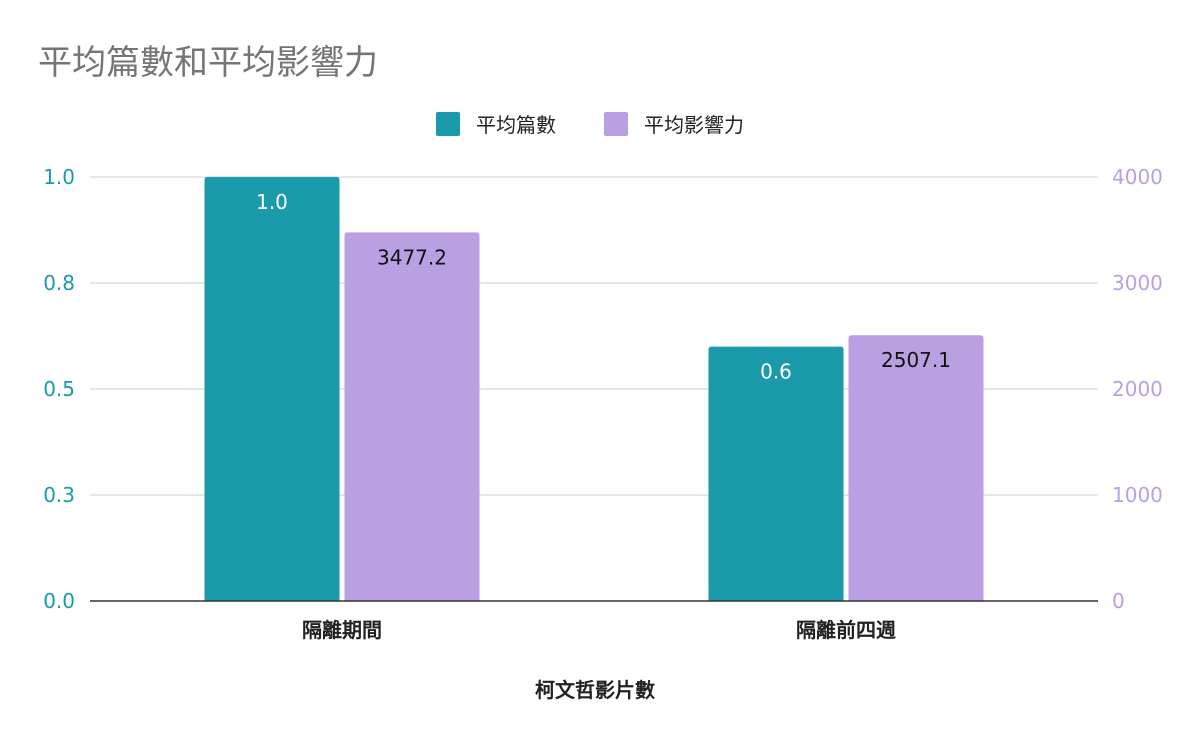 Image resolution: width=1200 pixels, height=742 pixels. What do you see at coordinates (776, 372) in the screenshot?
I see `data-label: 0.6` at bounding box center [776, 372].